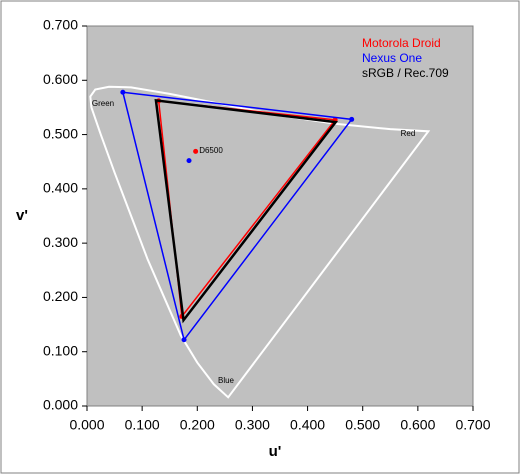 The image size is (521, 475). I want to click on y-tick-label: 0.100, so click(60, 350).